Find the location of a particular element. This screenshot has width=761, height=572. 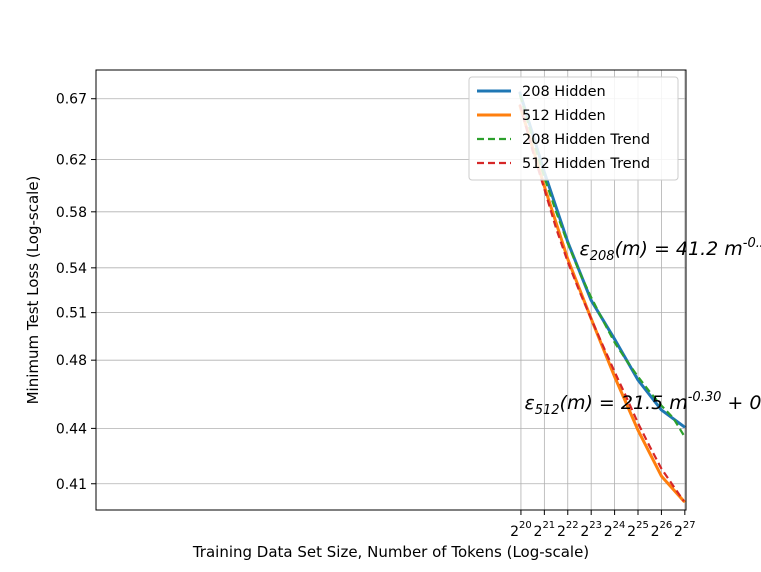

x-axis-ticks: 220 221 222 223 224 225 226 227 is located at coordinates (603, 525).